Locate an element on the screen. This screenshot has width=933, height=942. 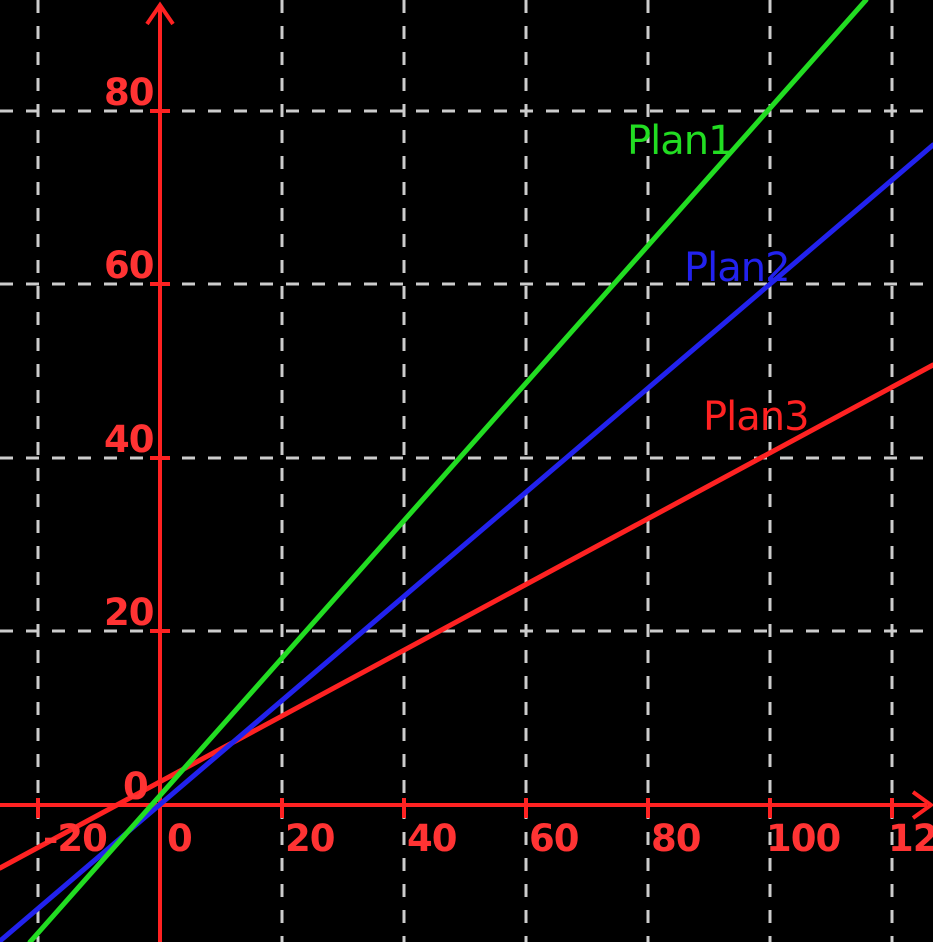
x-tick-label-120: 120 is located at coordinates (910, 838).